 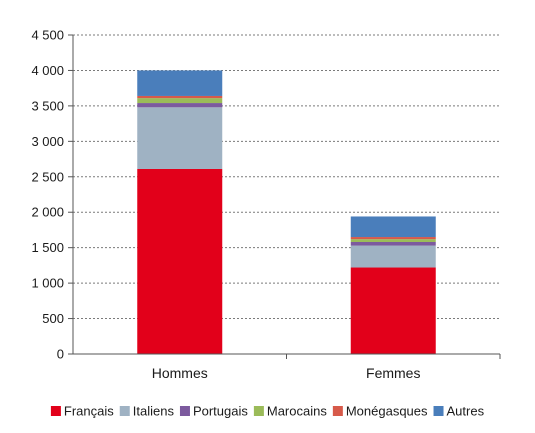 I want to click on legend-label: Marocains, so click(x=297, y=411).